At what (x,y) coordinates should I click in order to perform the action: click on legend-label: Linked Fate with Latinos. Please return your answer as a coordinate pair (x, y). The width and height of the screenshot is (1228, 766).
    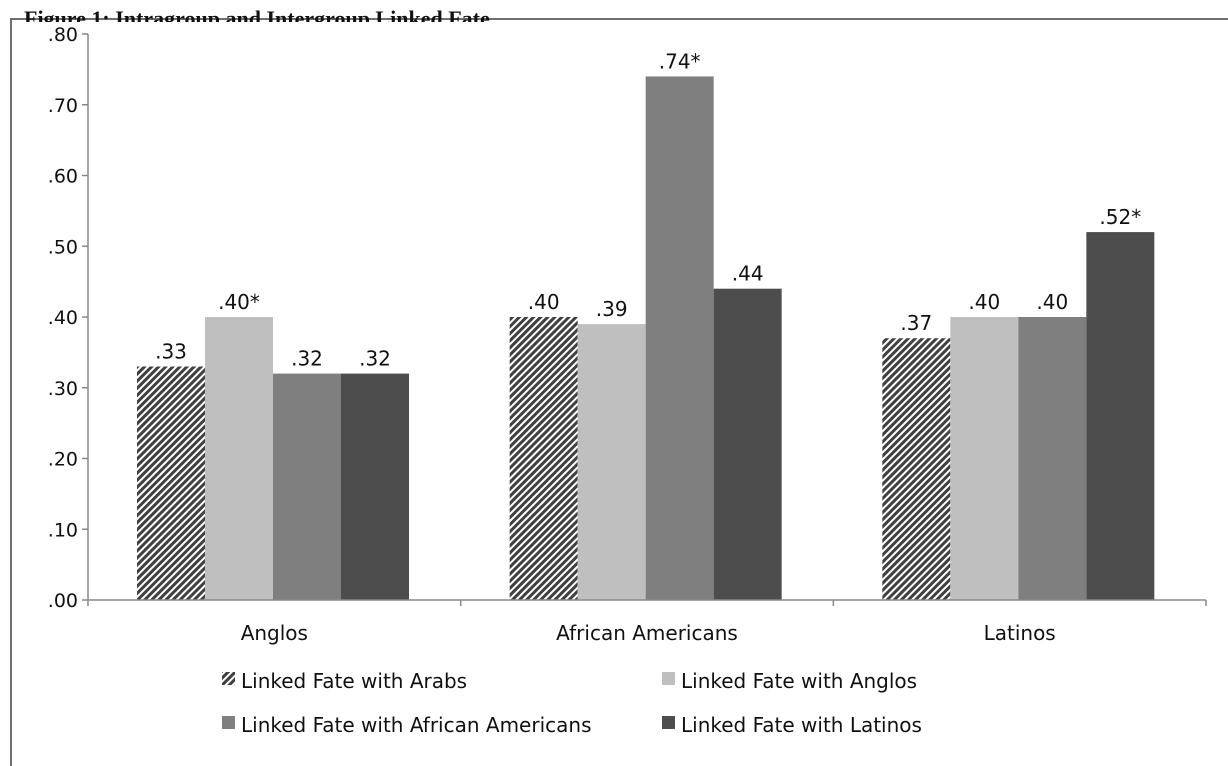
    Looking at the image, I should click on (801, 725).